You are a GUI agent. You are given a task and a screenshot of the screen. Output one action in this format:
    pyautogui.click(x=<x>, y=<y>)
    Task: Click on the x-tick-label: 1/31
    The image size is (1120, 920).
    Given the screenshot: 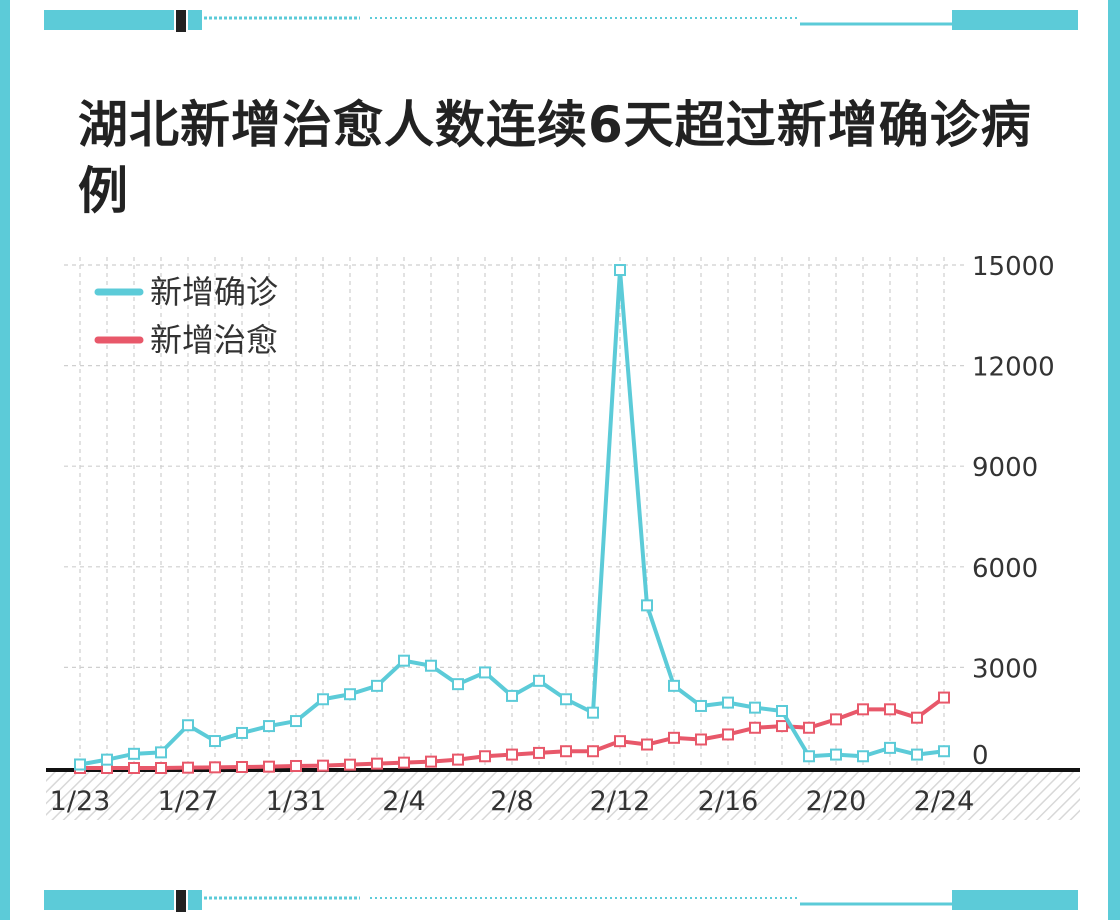 What is the action you would take?
    pyautogui.click(x=296, y=801)
    